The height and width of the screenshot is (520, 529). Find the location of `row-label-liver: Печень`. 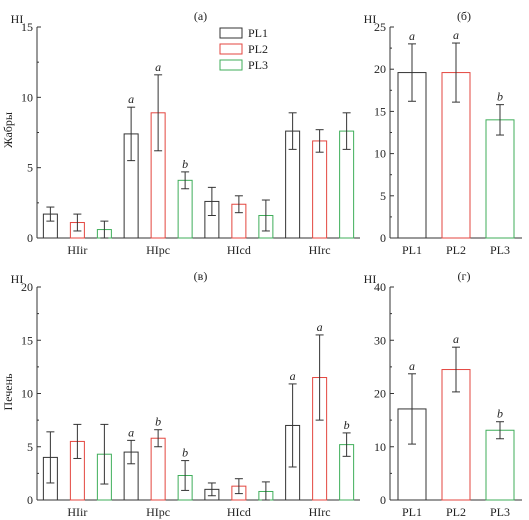

row-label-liver: Печень is located at coordinates (8, 391).